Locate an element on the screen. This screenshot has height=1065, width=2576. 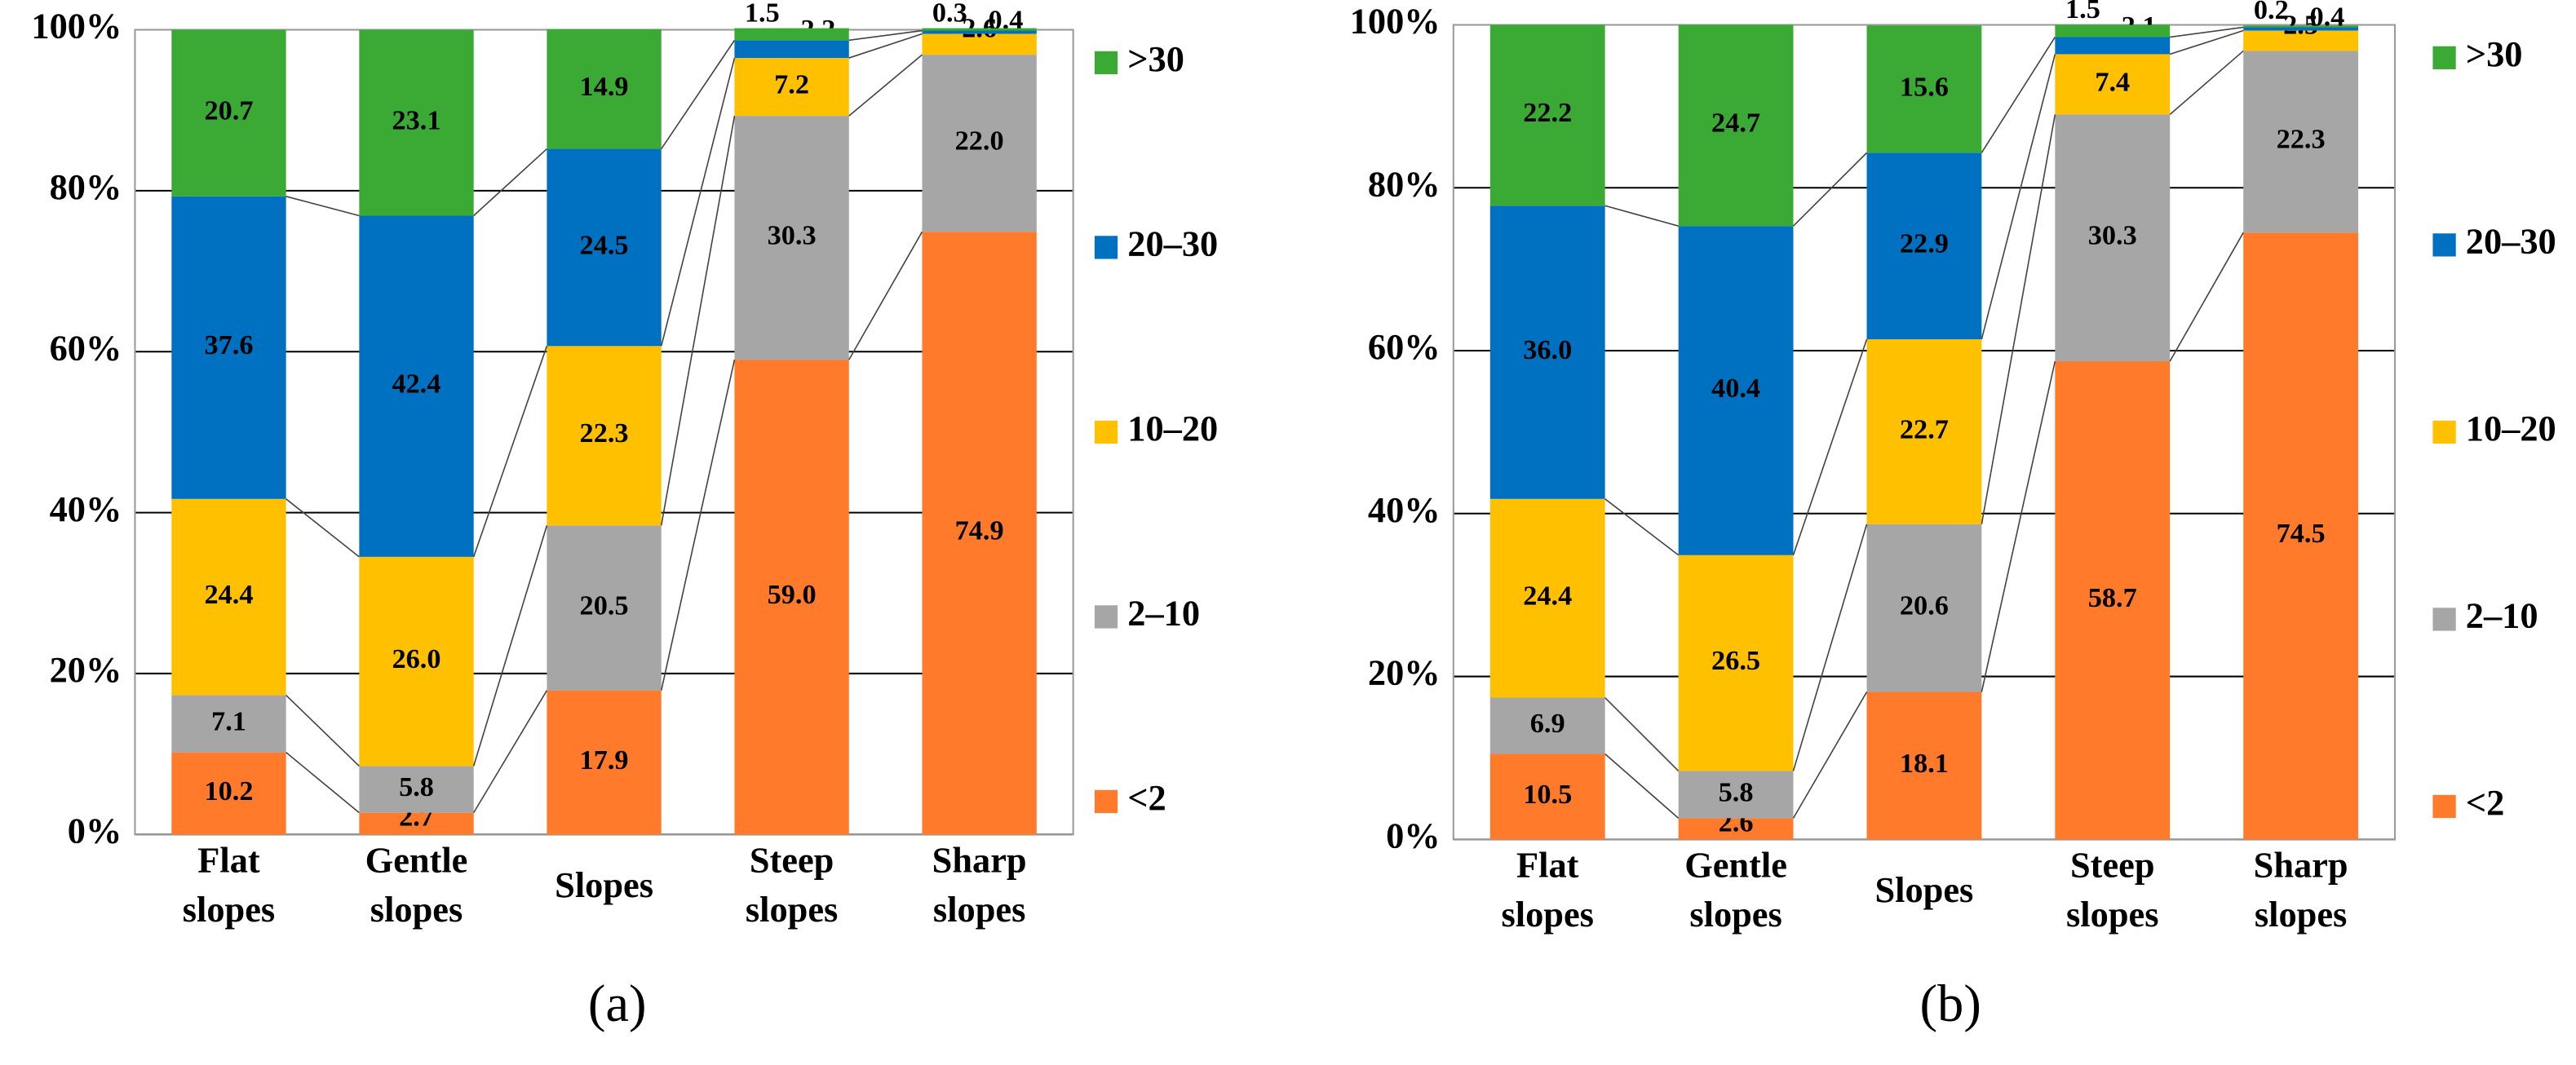
value-label: 20.5 is located at coordinates (604, 605).